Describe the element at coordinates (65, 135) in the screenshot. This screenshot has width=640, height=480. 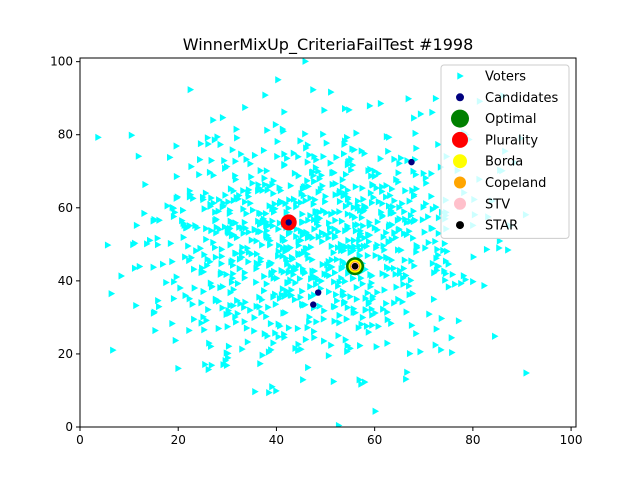
I see `y-tick-label: 80` at that location.